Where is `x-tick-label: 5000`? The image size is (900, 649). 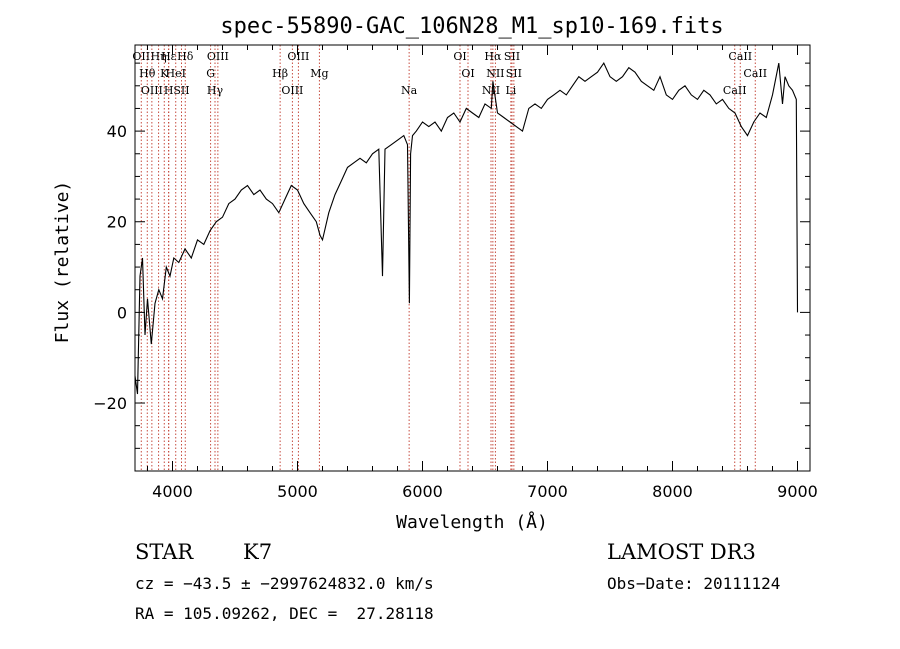
x-tick-label: 5000 is located at coordinates (297, 491).